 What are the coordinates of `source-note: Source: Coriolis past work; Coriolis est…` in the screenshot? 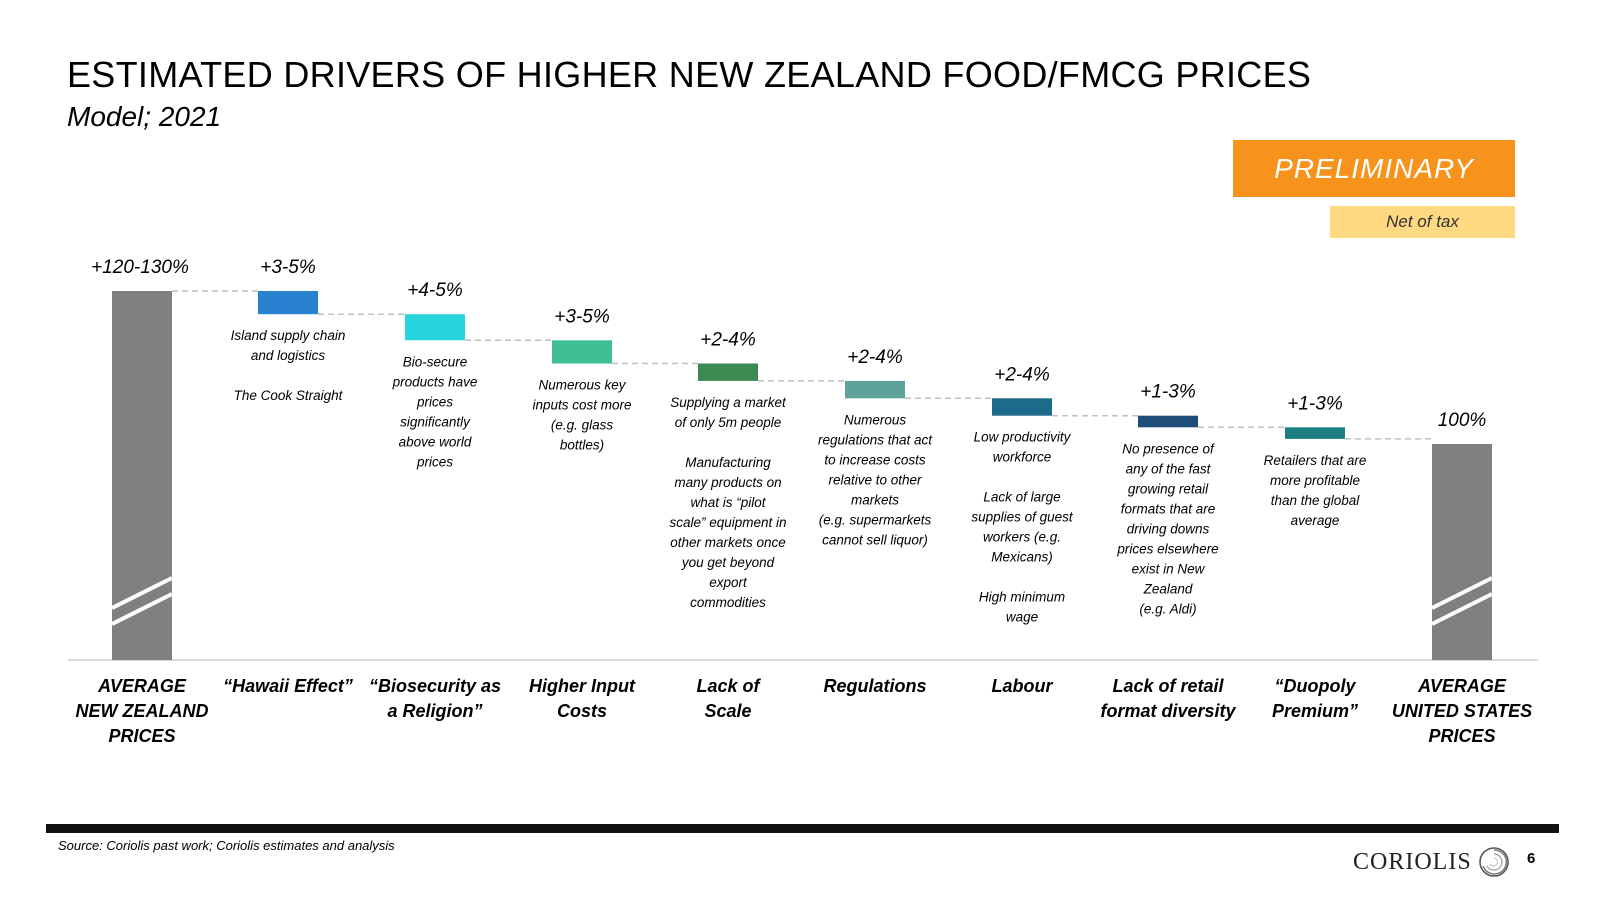 It's located at (226, 845).